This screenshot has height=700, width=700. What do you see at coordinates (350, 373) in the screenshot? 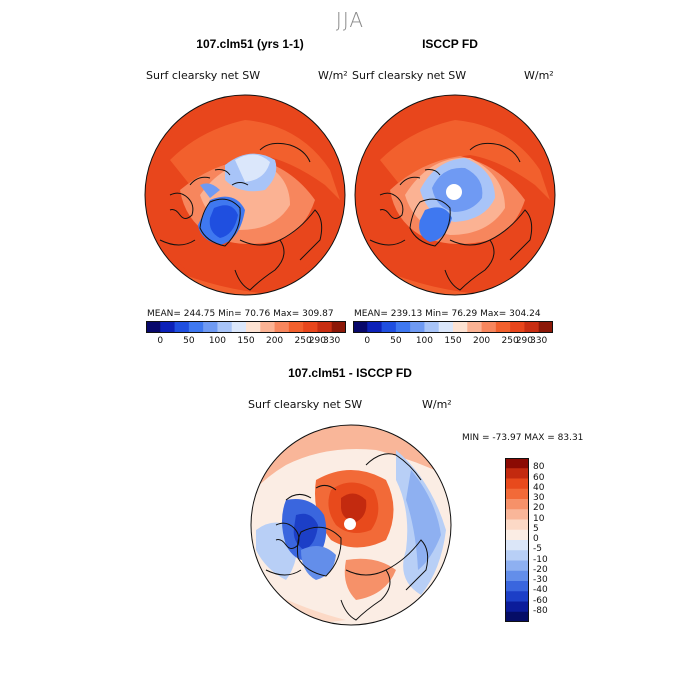
I see `diff-title: 107.clm51 - ISCCP FD` at bounding box center [350, 373].